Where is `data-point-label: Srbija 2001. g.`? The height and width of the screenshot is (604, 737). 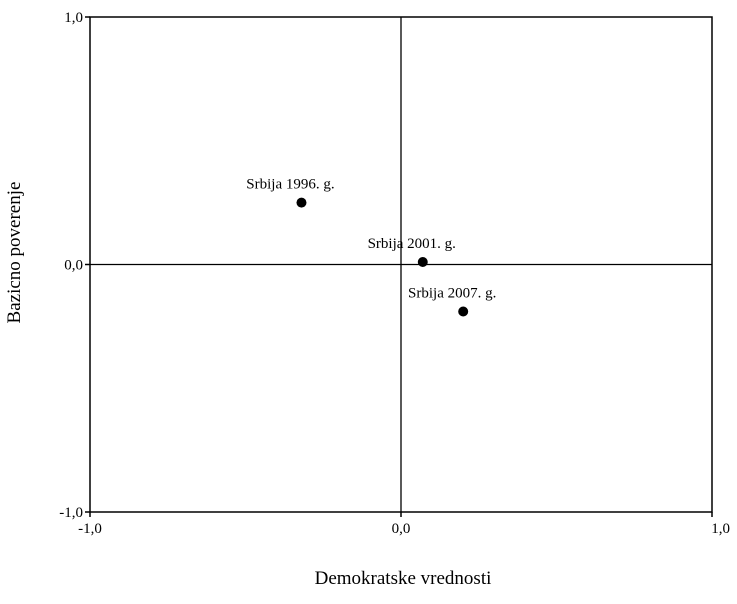
data-point-label: Srbija 2001. g. is located at coordinates (412, 244).